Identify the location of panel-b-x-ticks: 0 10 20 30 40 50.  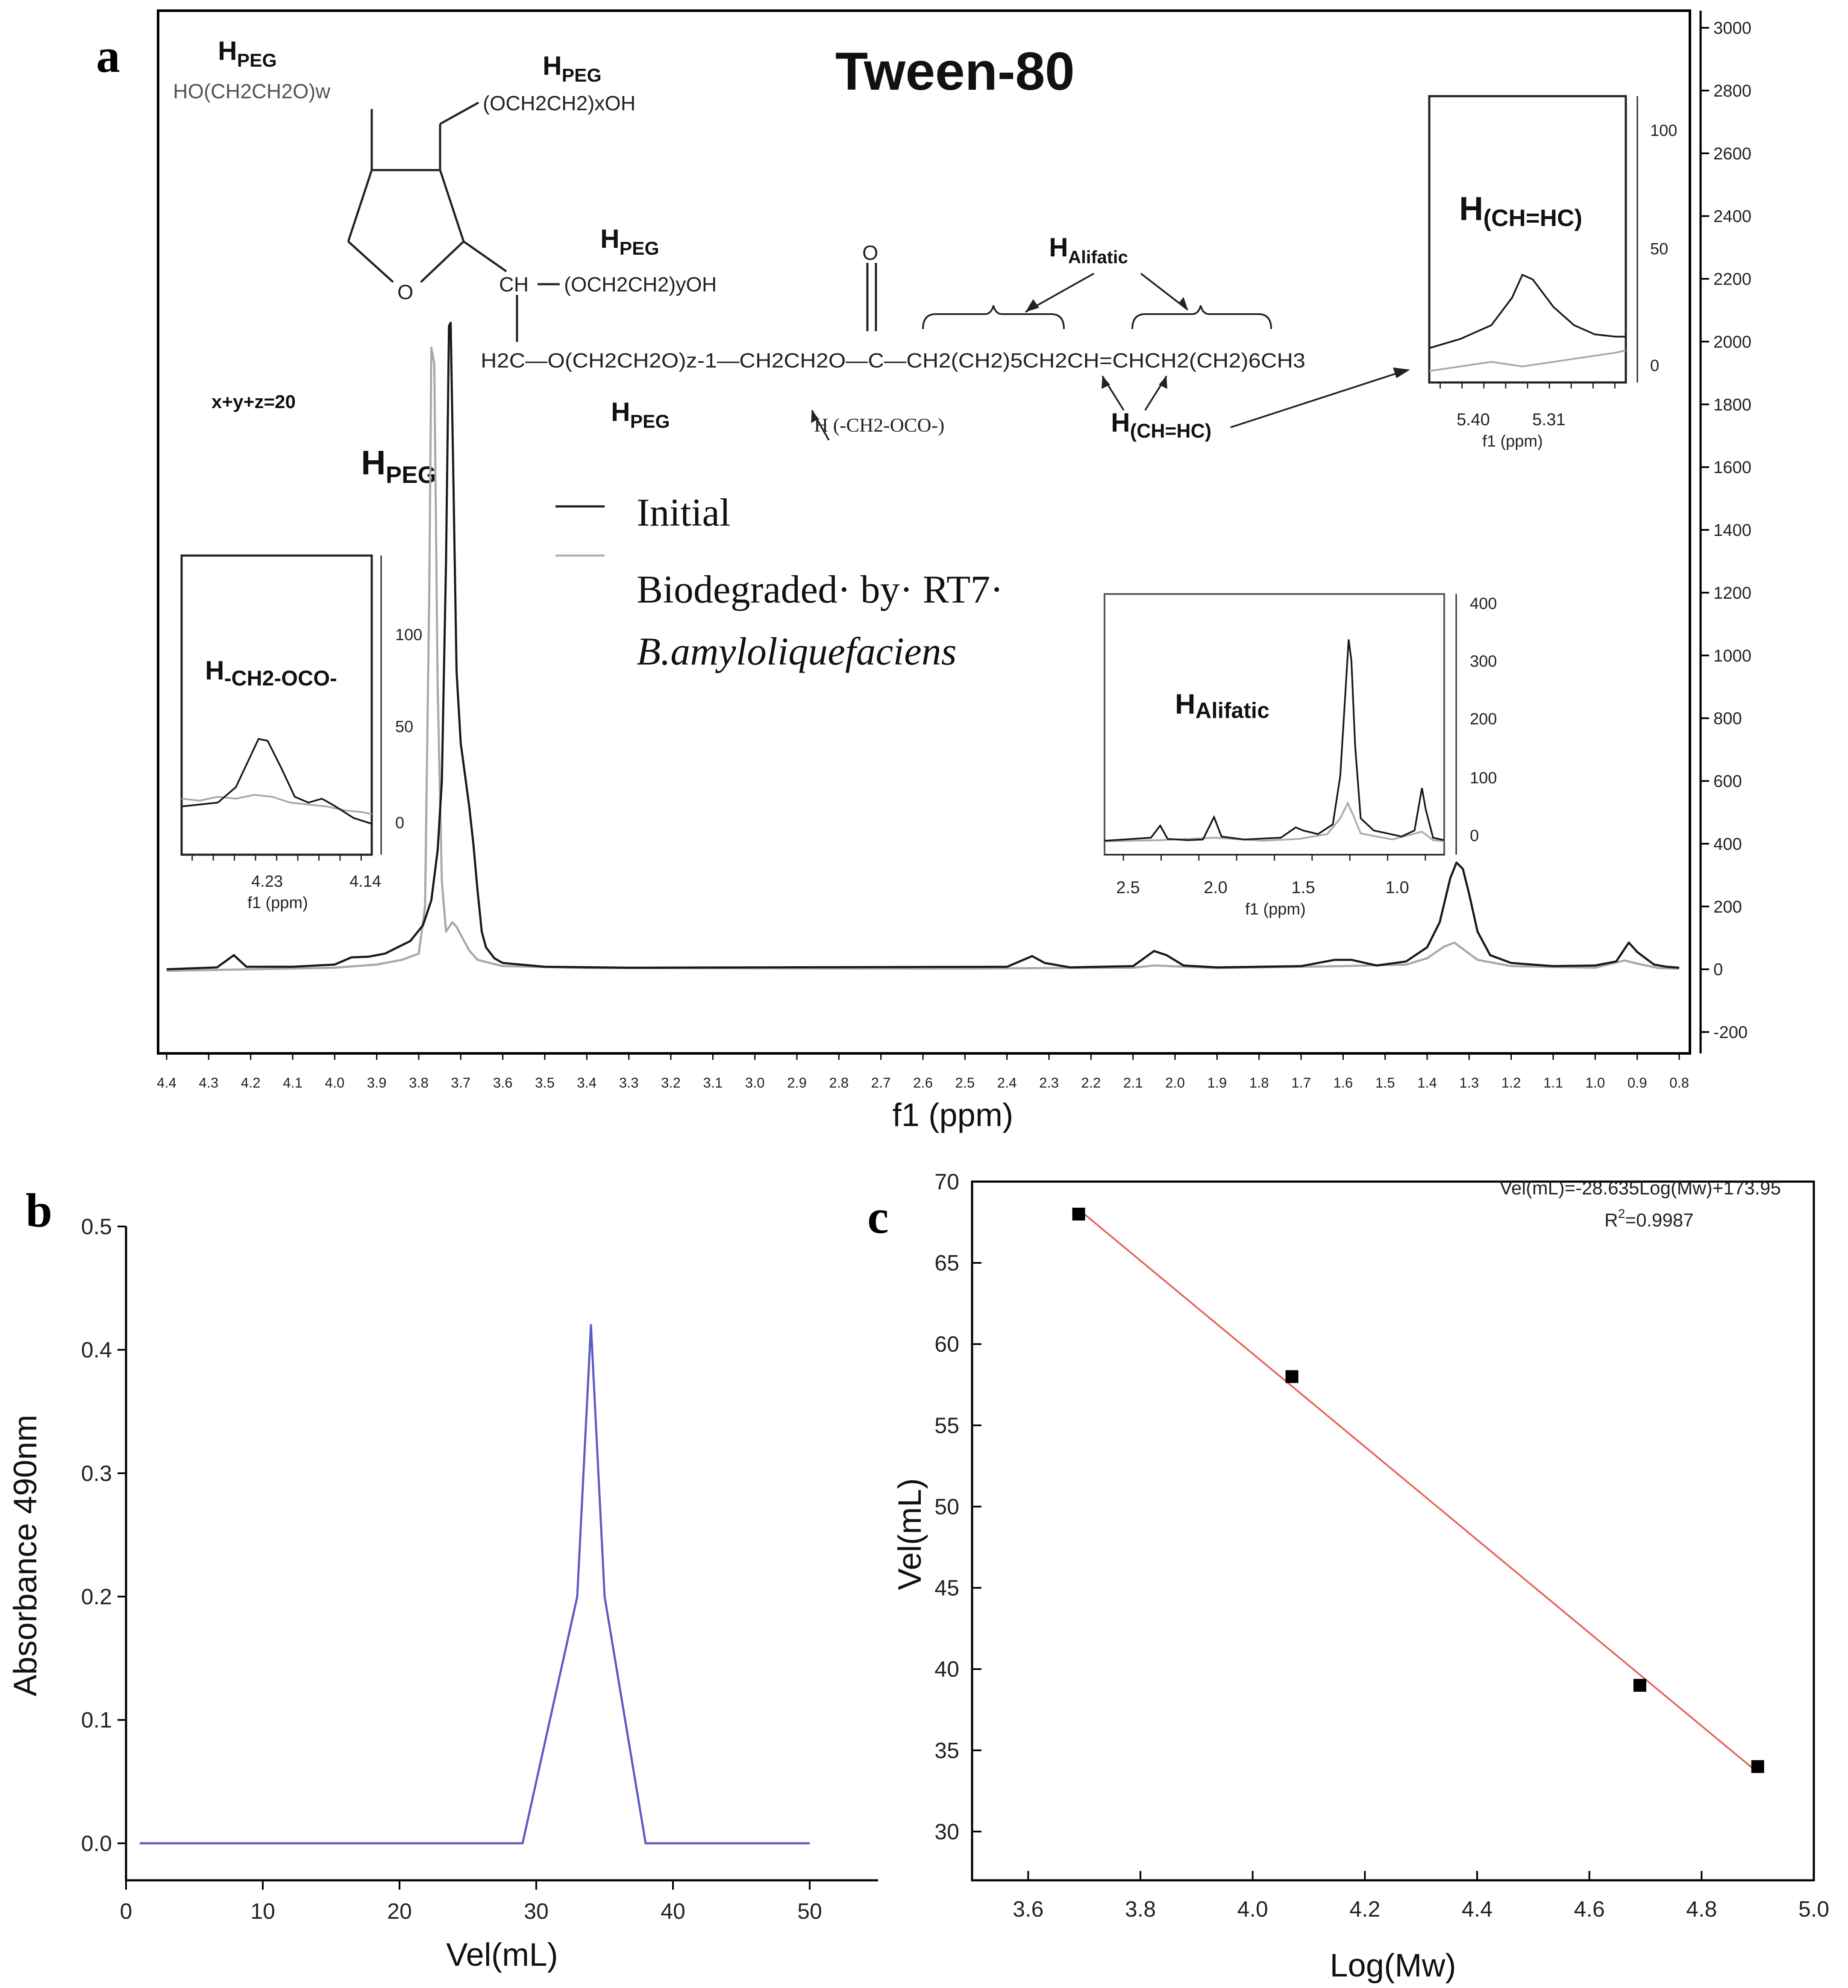
(471, 1902).